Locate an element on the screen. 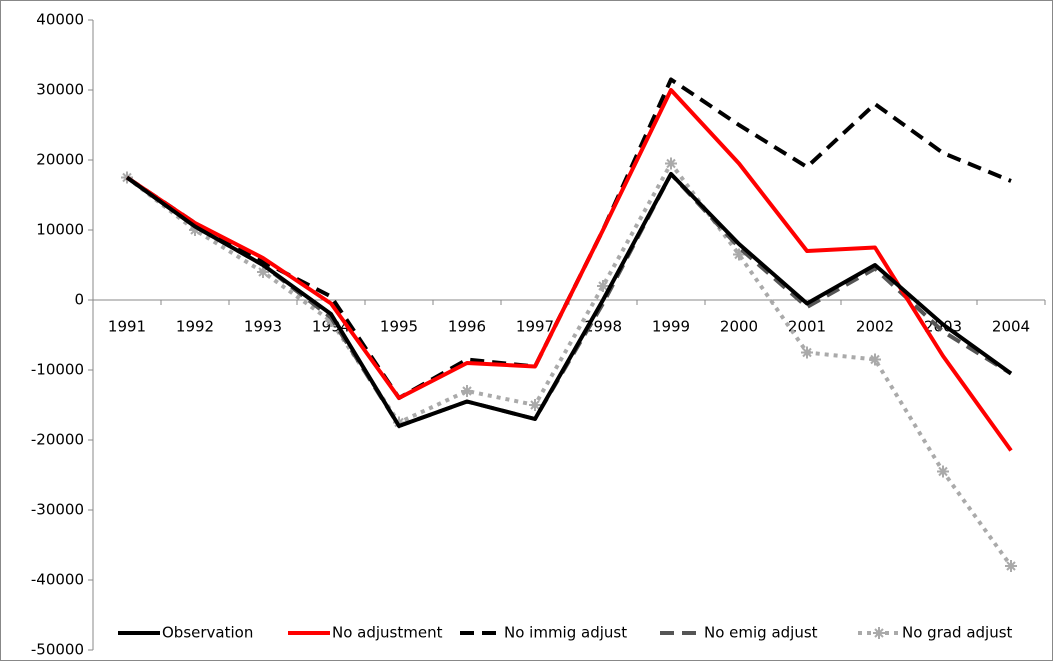 This screenshot has height=661, width=1053. y-tick-label: 20000 is located at coordinates (60, 160).